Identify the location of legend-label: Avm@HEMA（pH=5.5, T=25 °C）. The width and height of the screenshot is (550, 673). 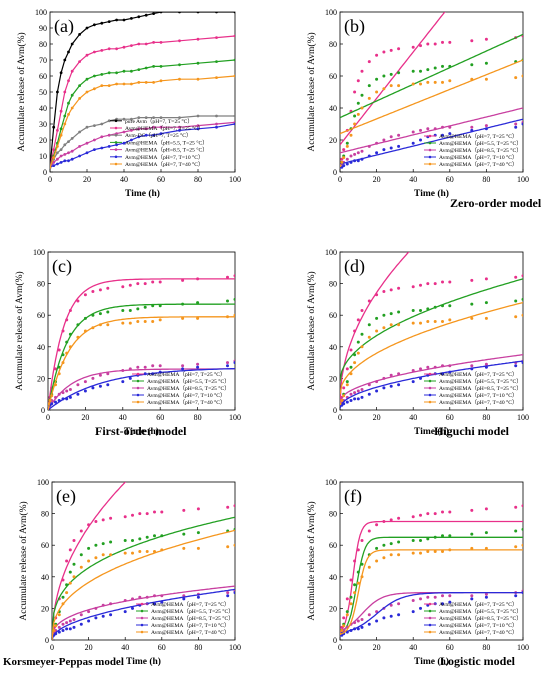
(188, 381).